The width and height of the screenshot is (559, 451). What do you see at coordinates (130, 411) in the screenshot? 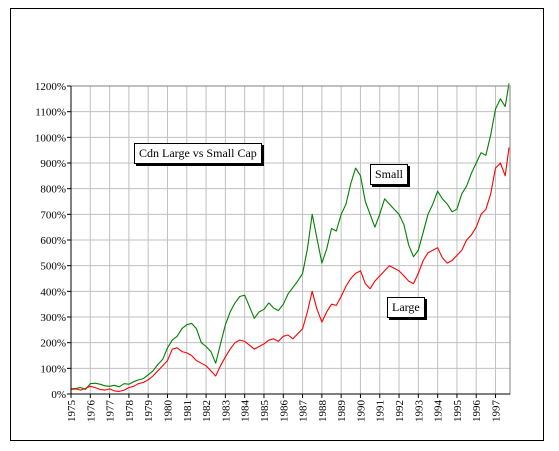
I see `x-tick-label: 1978` at bounding box center [130, 411].